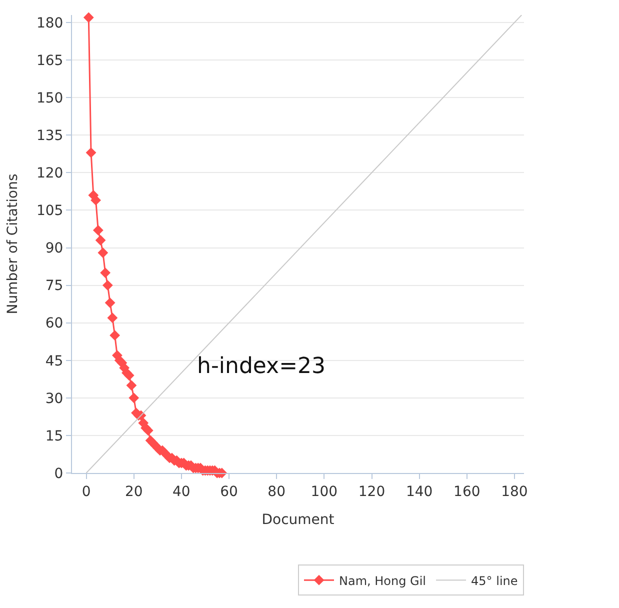  Describe the element at coordinates (50, 136) in the screenshot. I see `y-tick-label: 135` at that location.